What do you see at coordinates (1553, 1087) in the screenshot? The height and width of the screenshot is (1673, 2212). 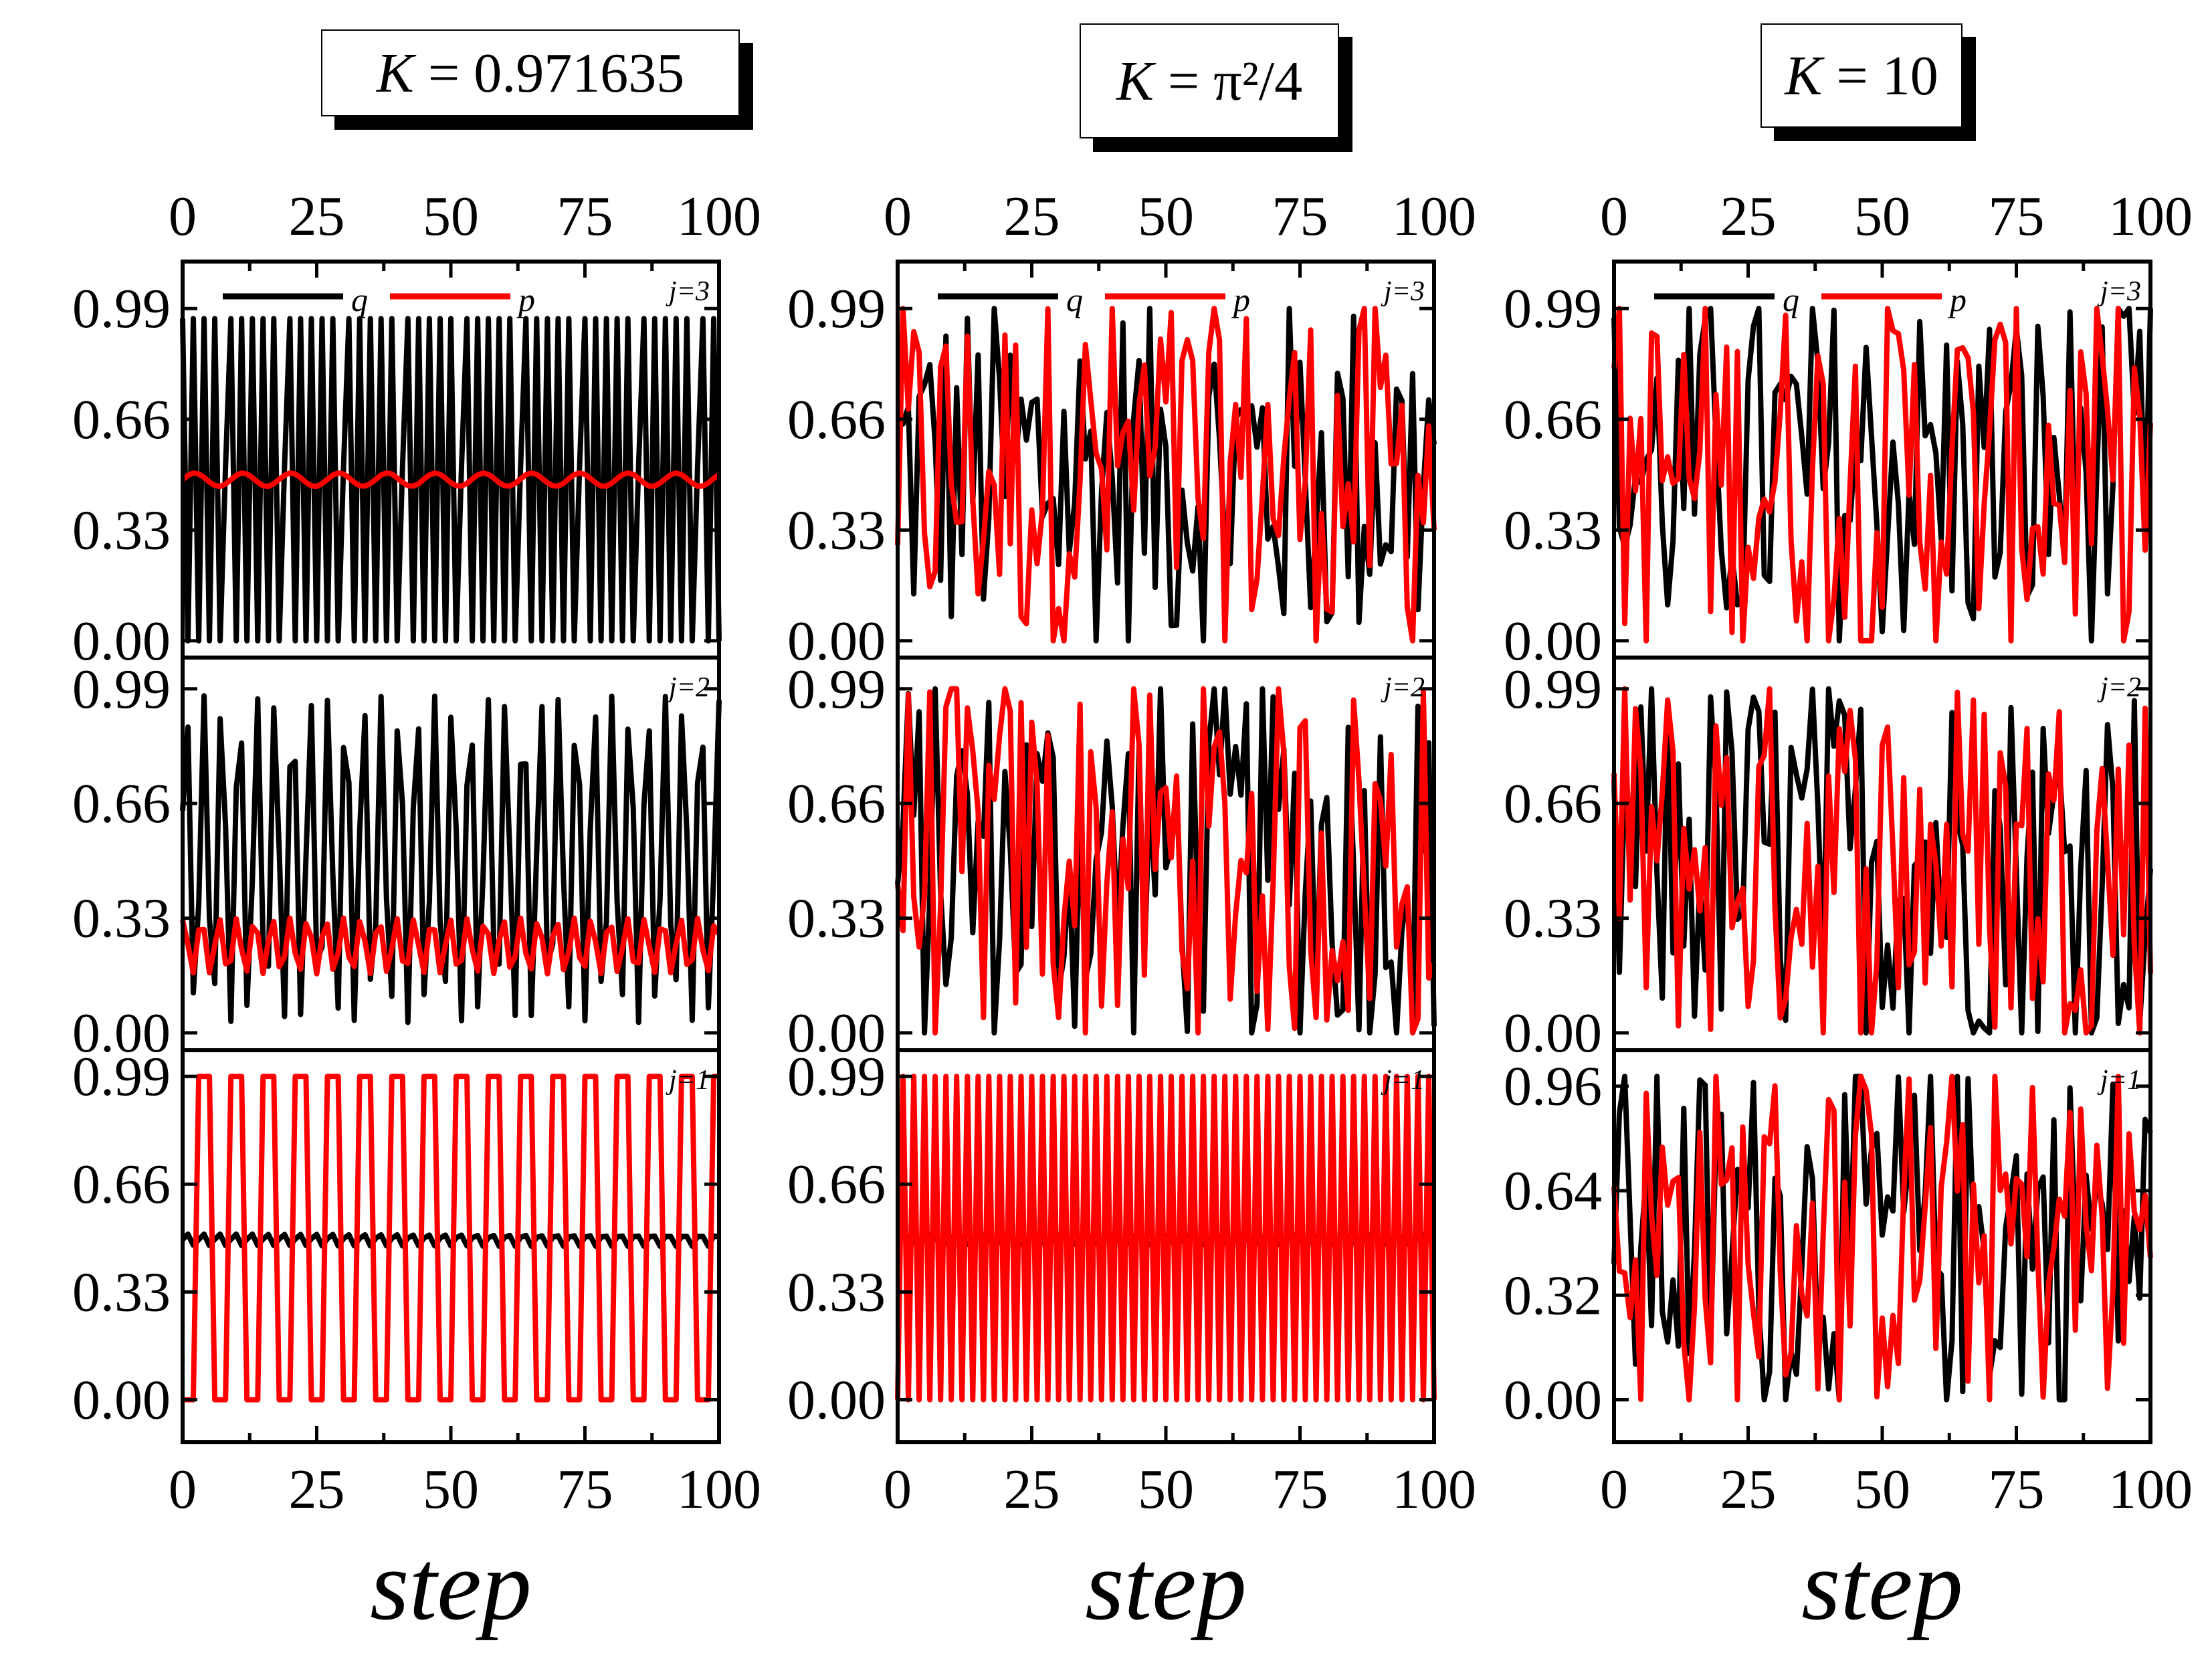 I see `y-tick-label: 0.96` at bounding box center [1553, 1087].